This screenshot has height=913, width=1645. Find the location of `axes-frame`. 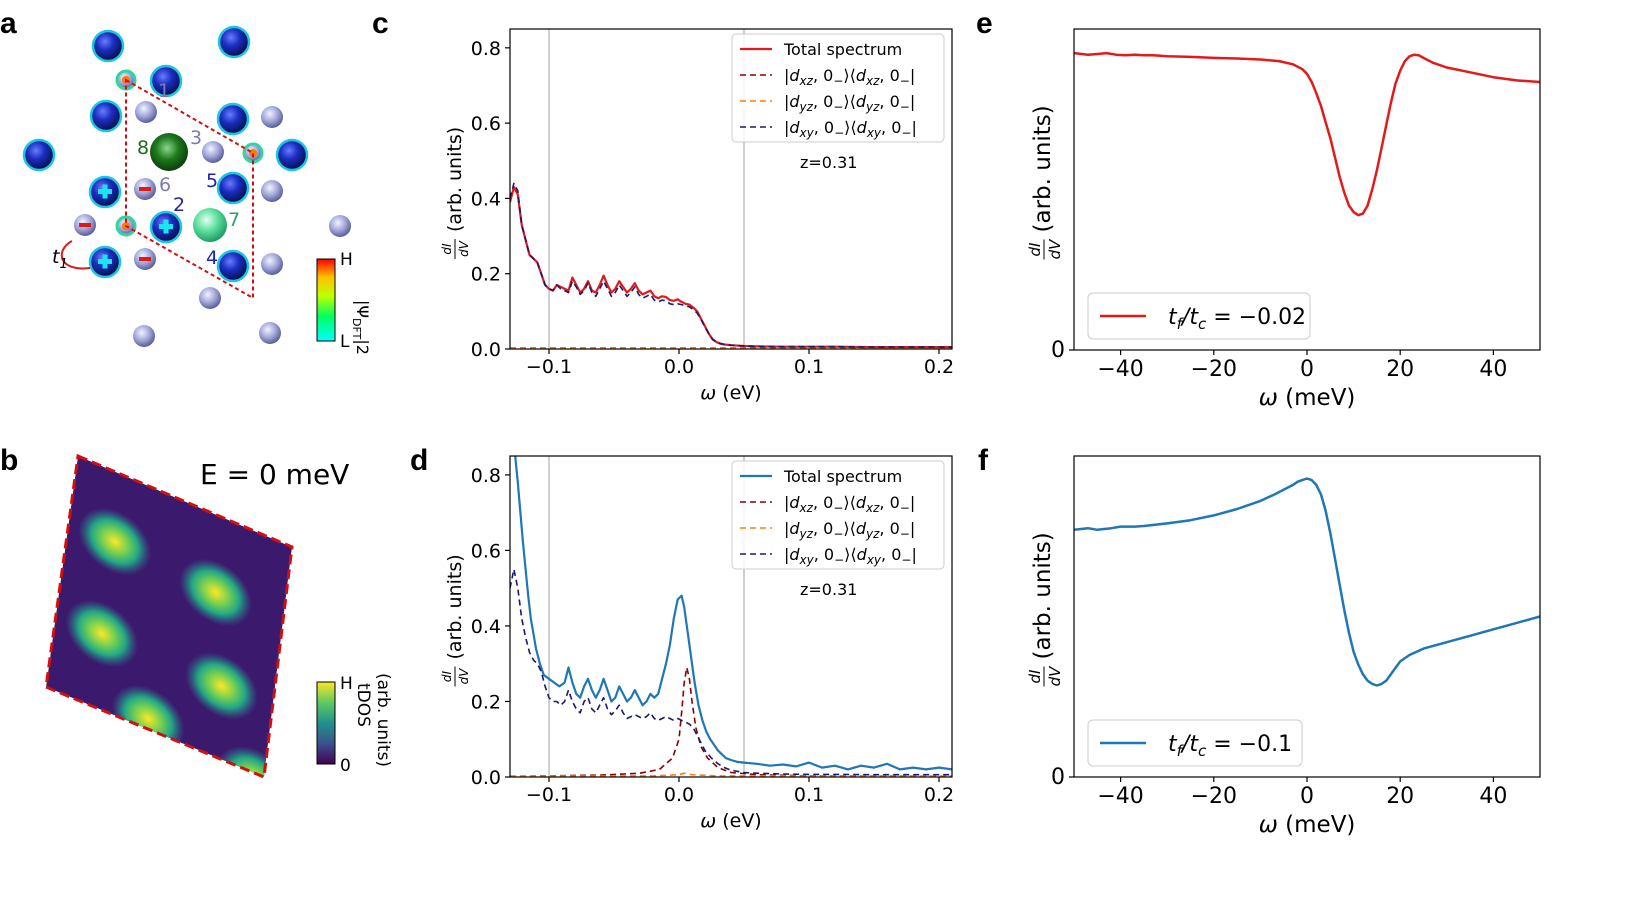

axes-frame is located at coordinates (731, 616).